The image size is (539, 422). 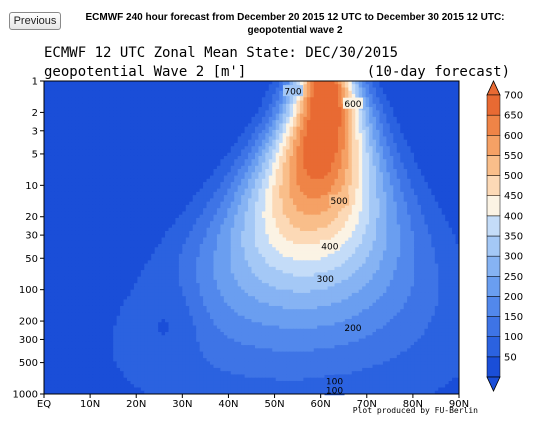 I want to click on chart-subtitle-left: geopotential Wave 2 [m'], so click(x=145, y=72).